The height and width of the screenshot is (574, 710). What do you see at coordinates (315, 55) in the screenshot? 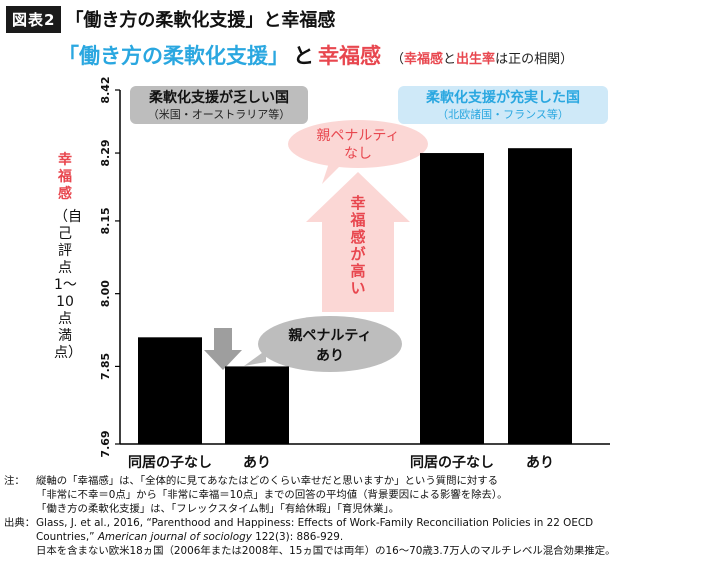
I see `subtitle: 「働き方の柔軟化支援」 と 幸福感 （幸福感と出生率は正の相関）` at bounding box center [315, 55].